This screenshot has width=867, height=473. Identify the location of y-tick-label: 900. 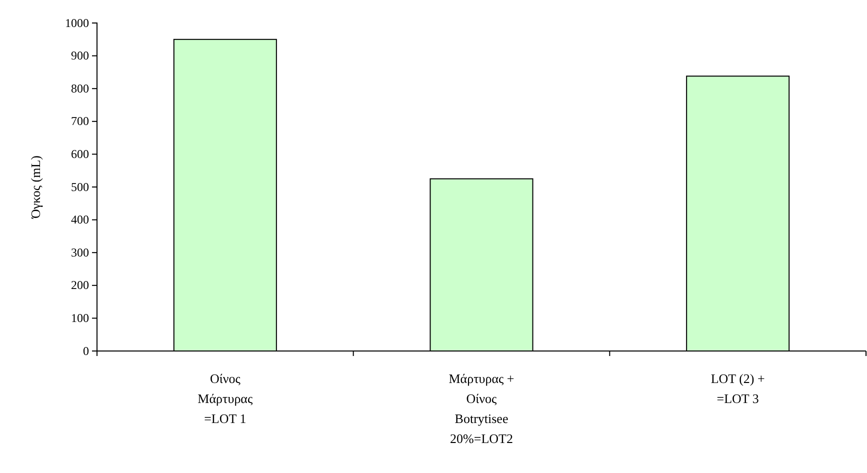
(80, 55).